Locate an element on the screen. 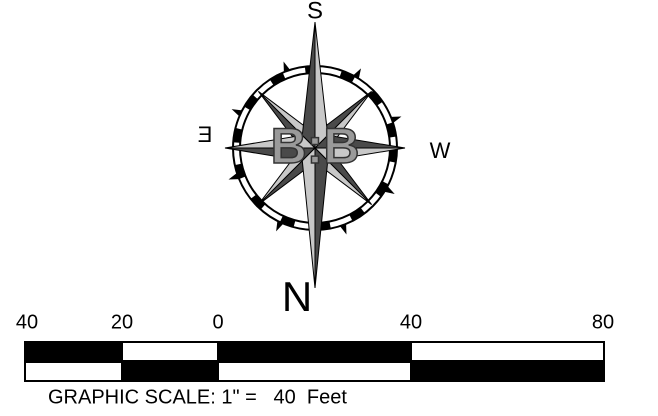  east-label: E is located at coordinates (205, 134).